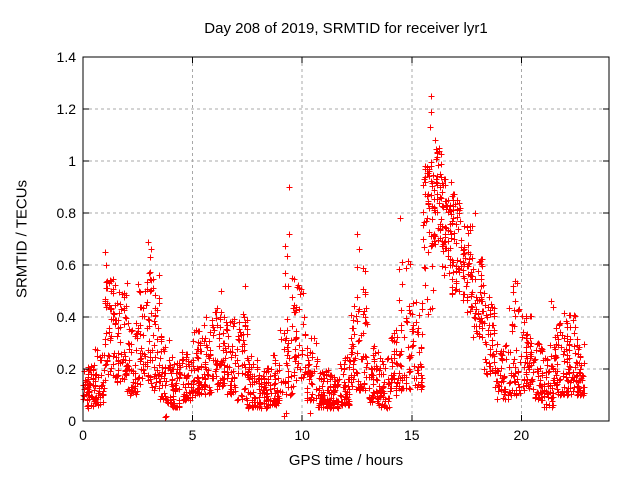  What do you see at coordinates (72, 421) in the screenshot?
I see `y-tick-label: 0` at bounding box center [72, 421].